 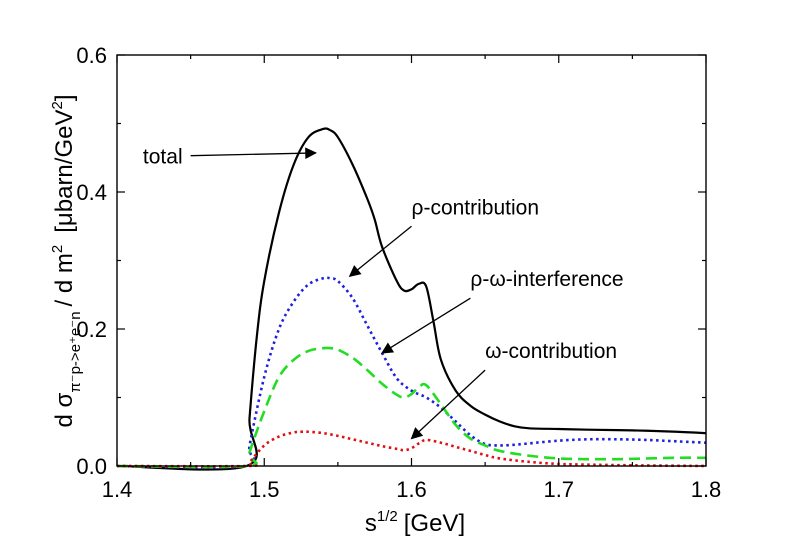 I want to click on annotation-label: ω-contribution, so click(x=551, y=351).